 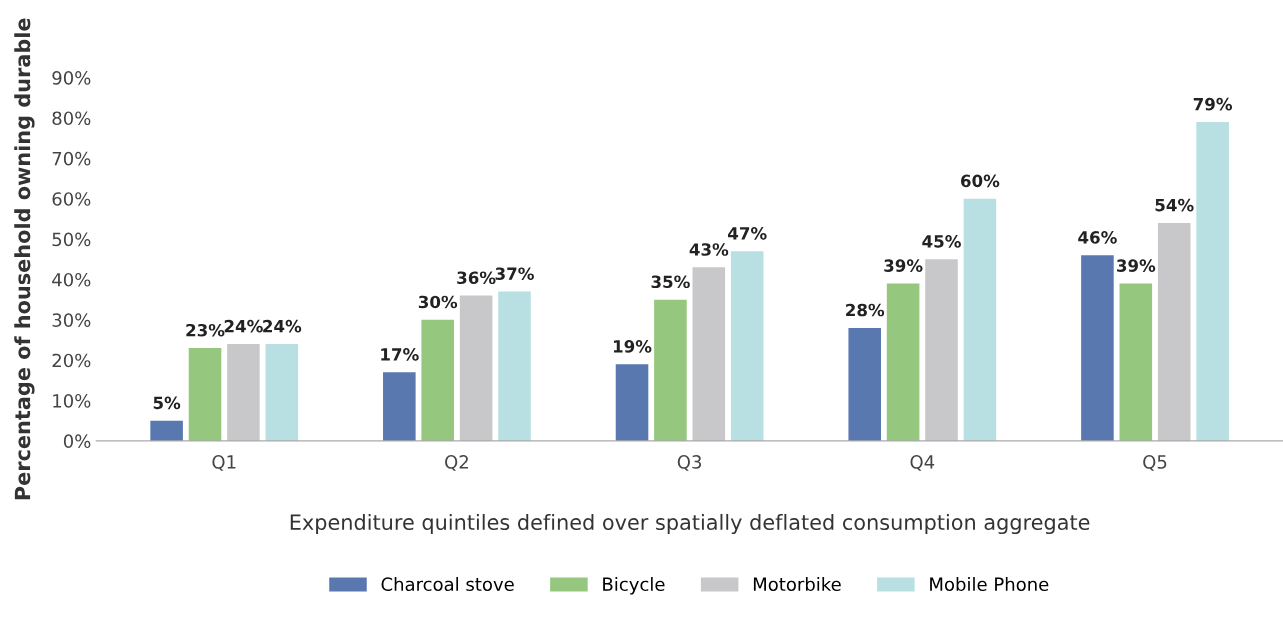 I want to click on x-tick-label: Q1, so click(x=224, y=463).